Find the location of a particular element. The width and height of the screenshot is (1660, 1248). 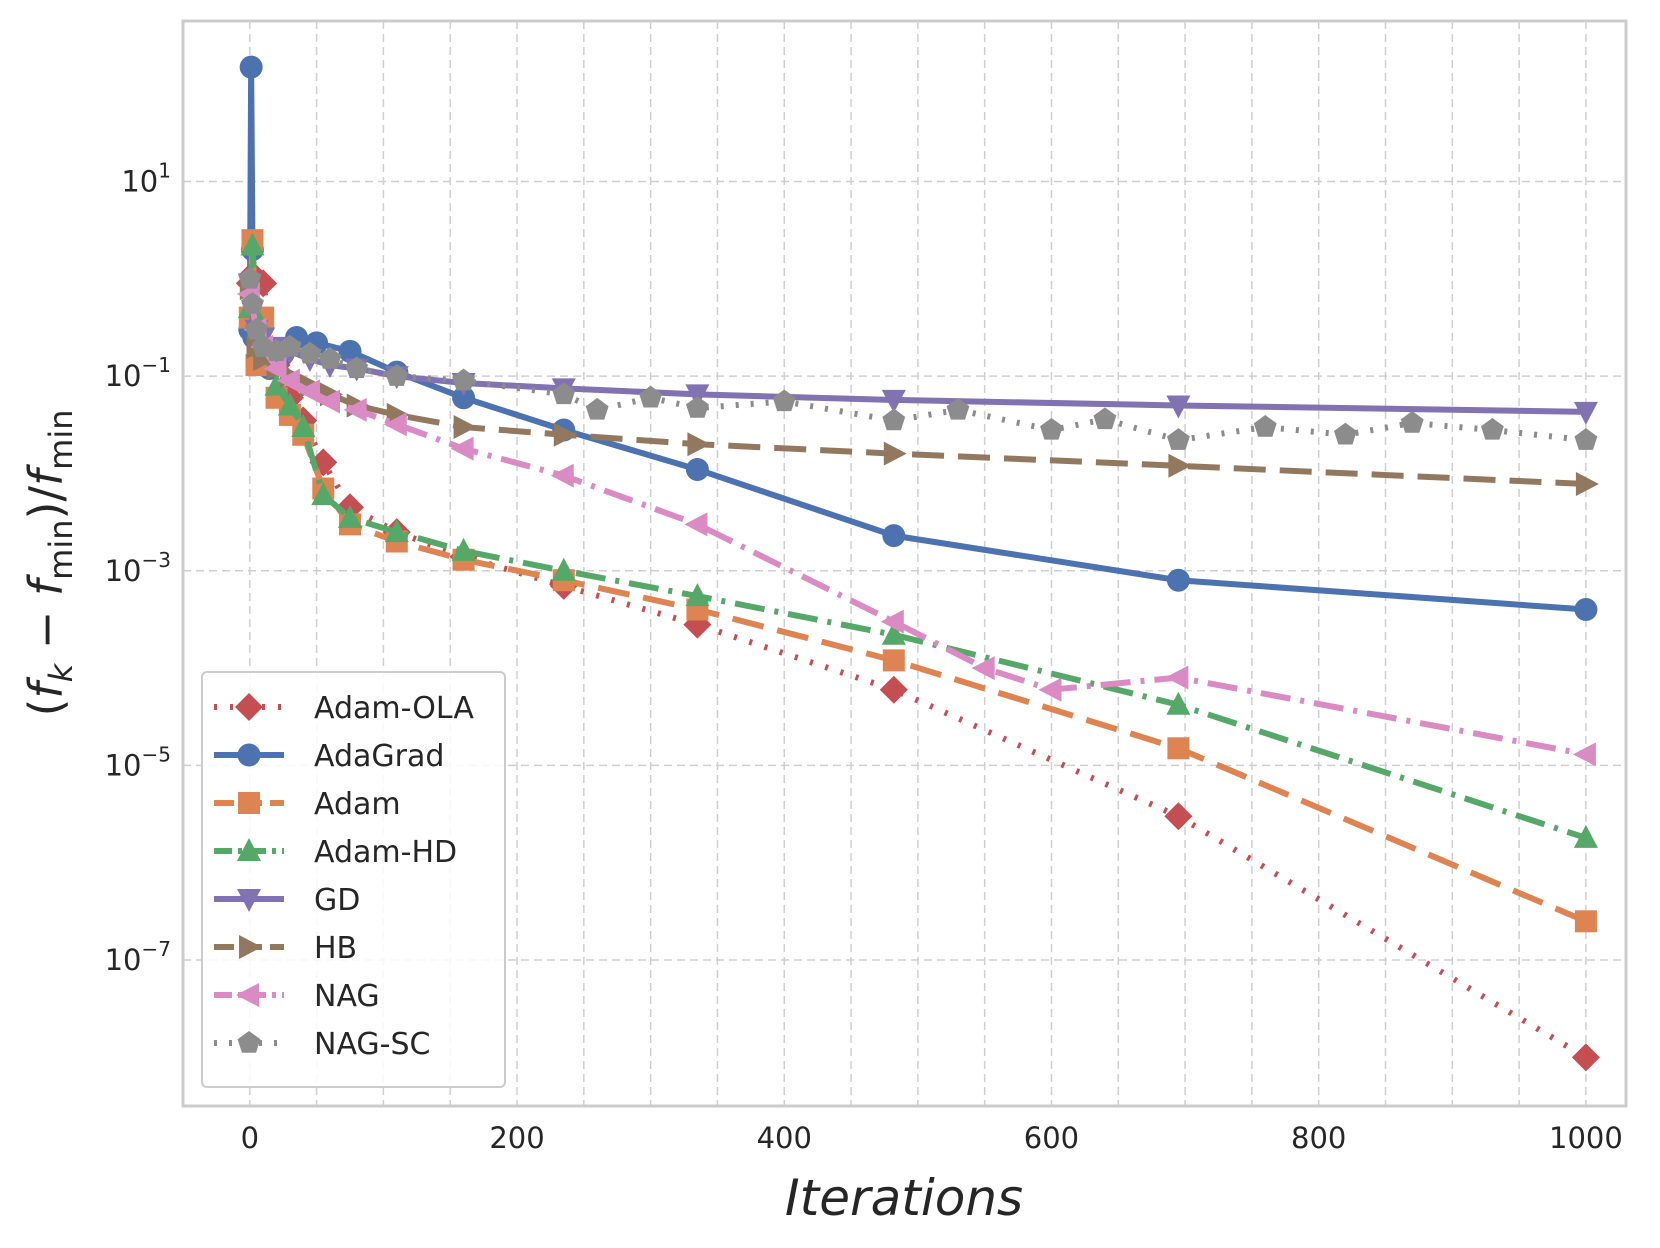

x-tick-label: 1000 is located at coordinates (1586, 1138).